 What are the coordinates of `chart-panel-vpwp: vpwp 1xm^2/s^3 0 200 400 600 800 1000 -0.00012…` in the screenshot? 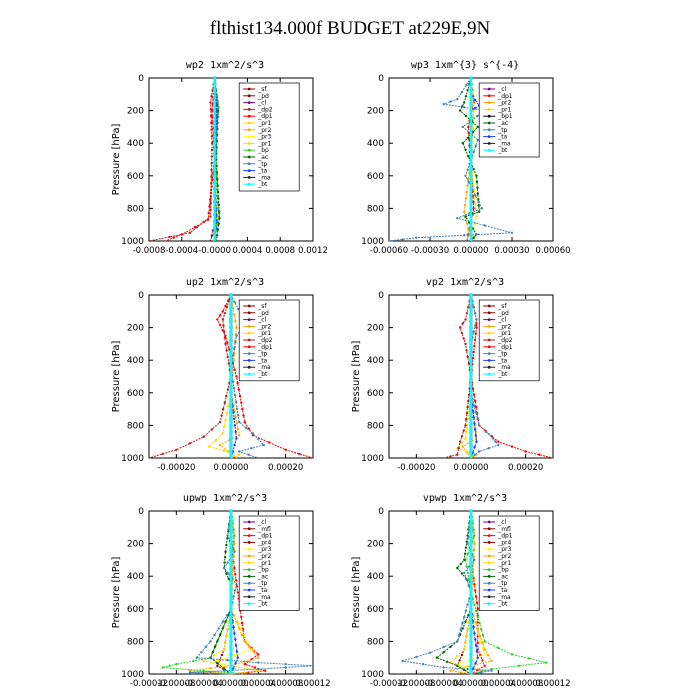 It's located at (465, 593).